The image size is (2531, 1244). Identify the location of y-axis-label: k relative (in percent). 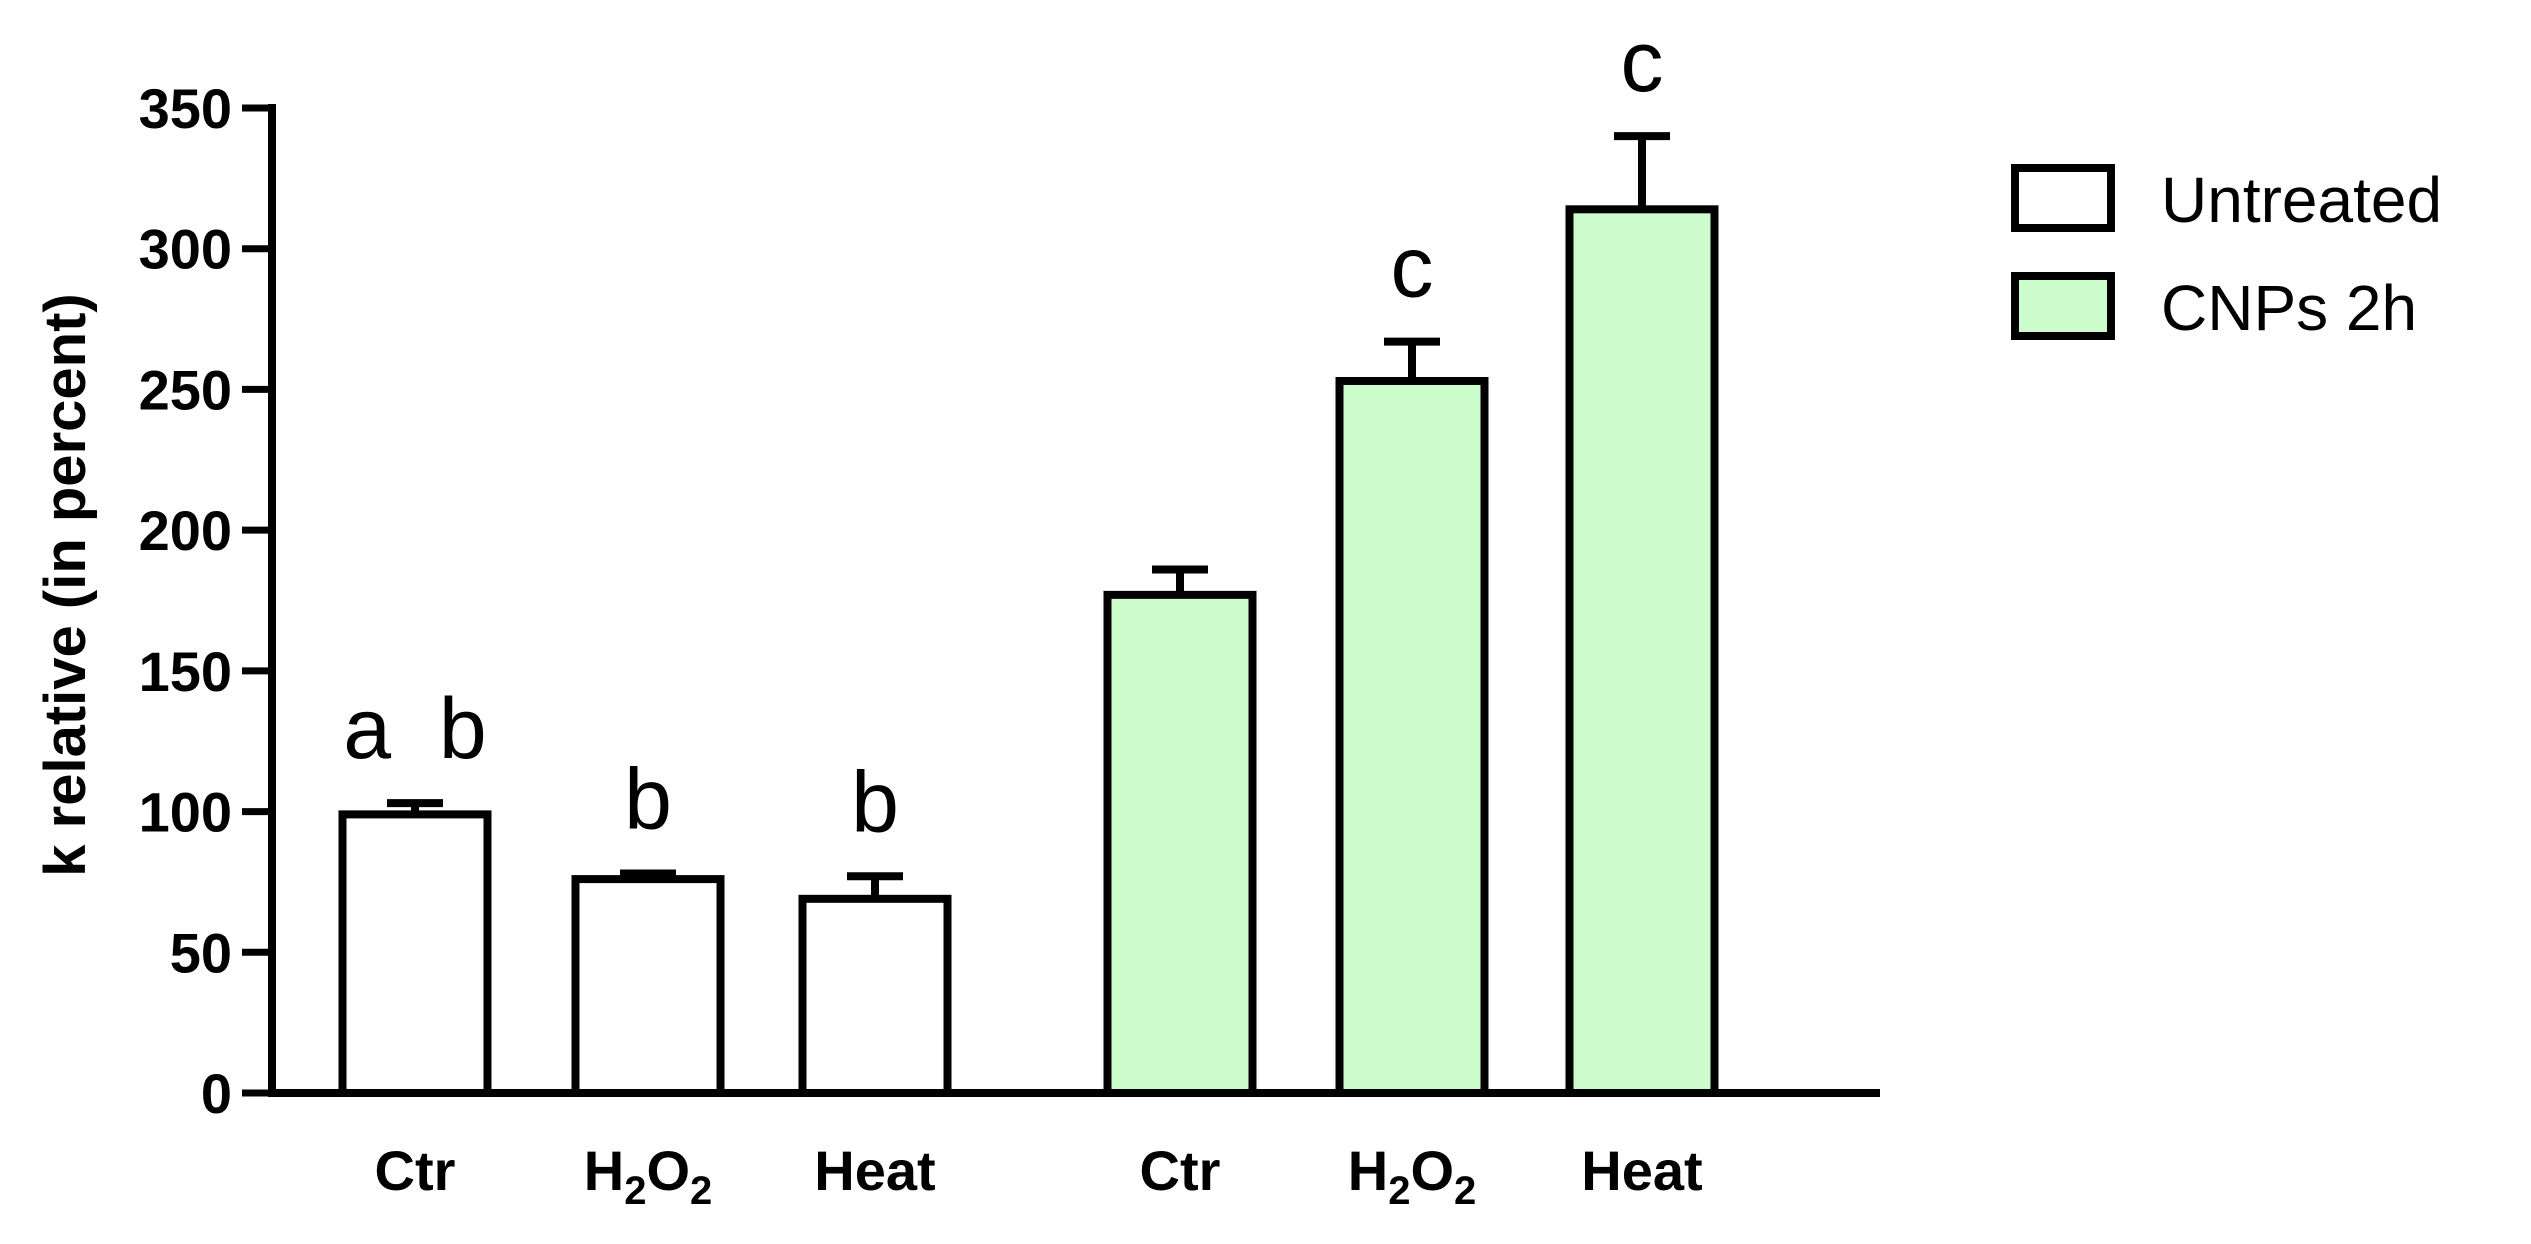
(65, 584).